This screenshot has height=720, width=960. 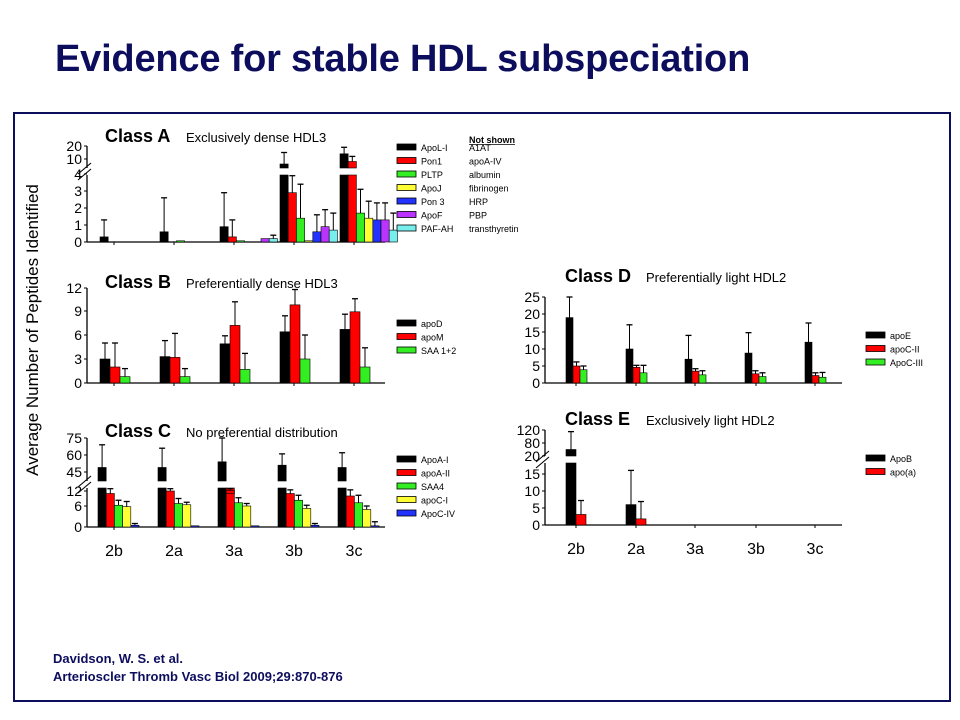 What do you see at coordinates (532, 297) in the screenshot?
I see `y-tick-label: 25` at bounding box center [532, 297].